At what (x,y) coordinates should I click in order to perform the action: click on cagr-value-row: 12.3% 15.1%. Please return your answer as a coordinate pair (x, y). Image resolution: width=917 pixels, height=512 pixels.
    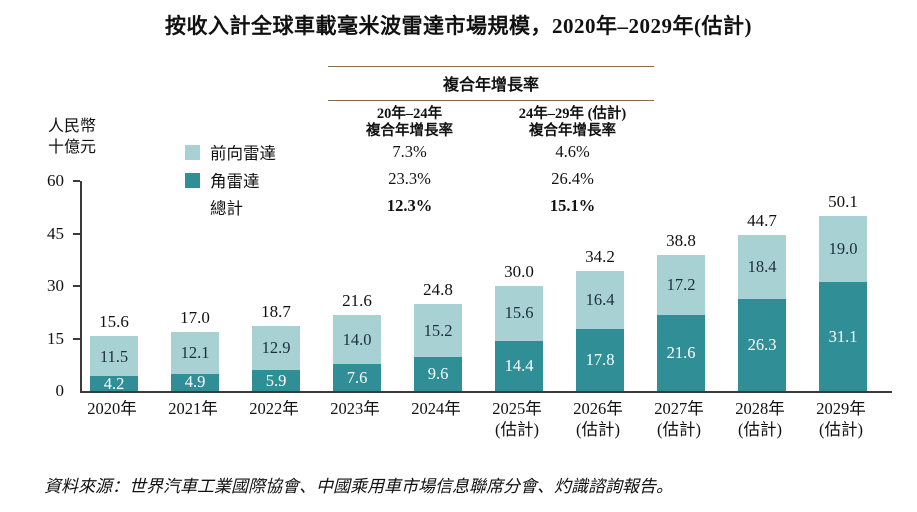
    Looking at the image, I should click on (491, 206).